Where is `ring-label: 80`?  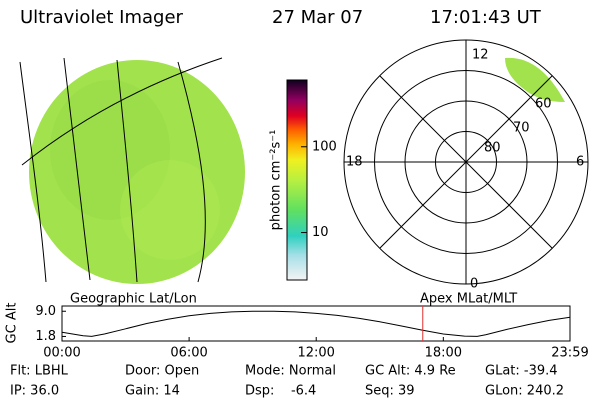 ring-label: 80 is located at coordinates (492, 148).